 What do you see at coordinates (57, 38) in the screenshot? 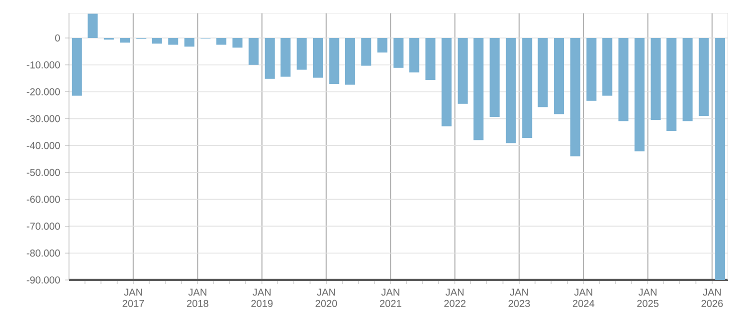
I see `y-tick-label: 0` at bounding box center [57, 38].